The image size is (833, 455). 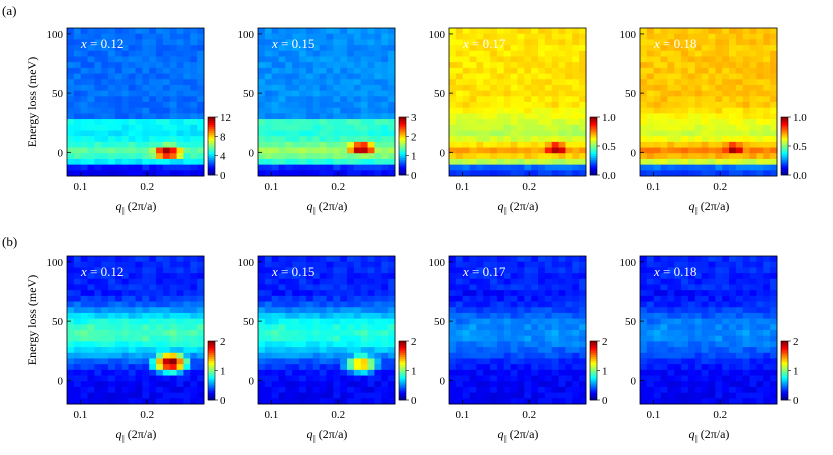 I want to click on plot-frame, so click(x=135, y=330).